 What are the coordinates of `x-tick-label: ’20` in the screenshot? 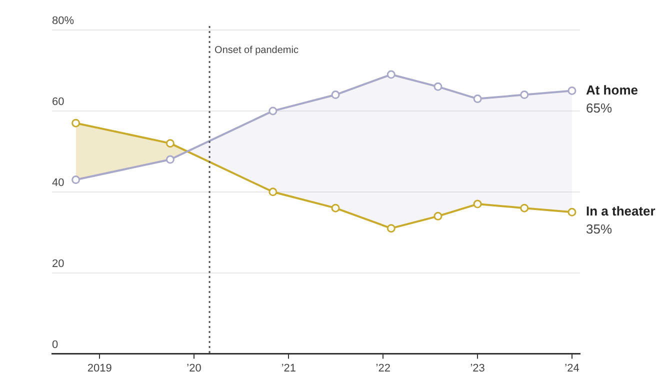 It's located at (194, 368).